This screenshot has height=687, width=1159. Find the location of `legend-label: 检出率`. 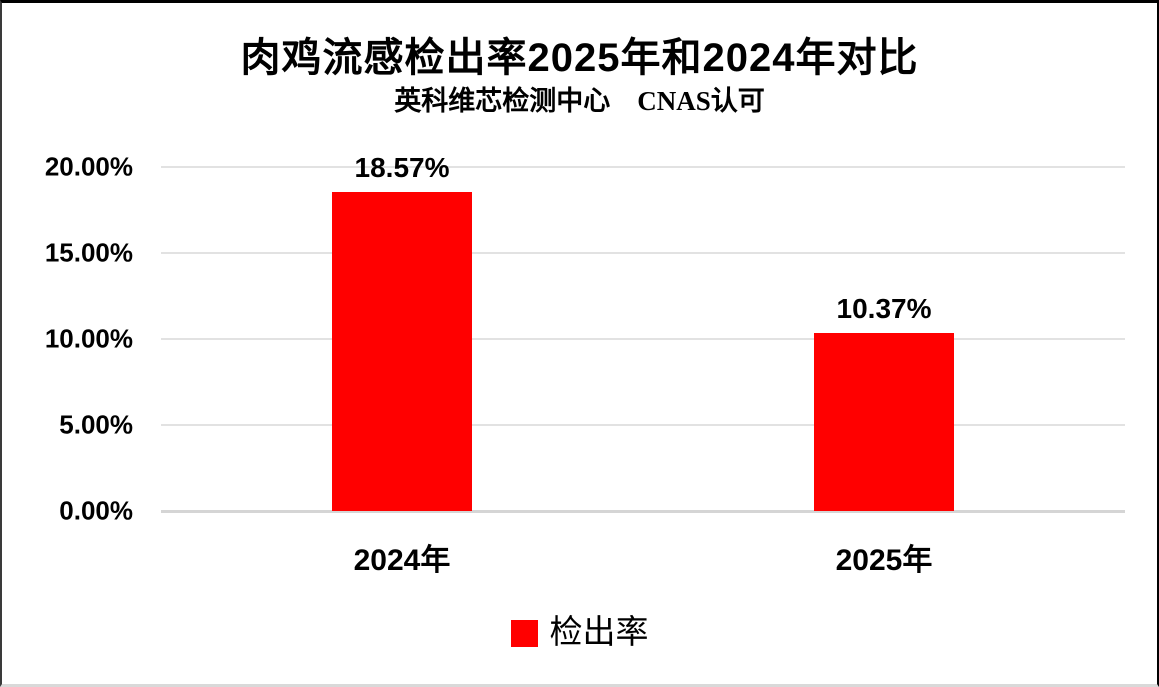

legend-label: 检出率 is located at coordinates (599, 633).